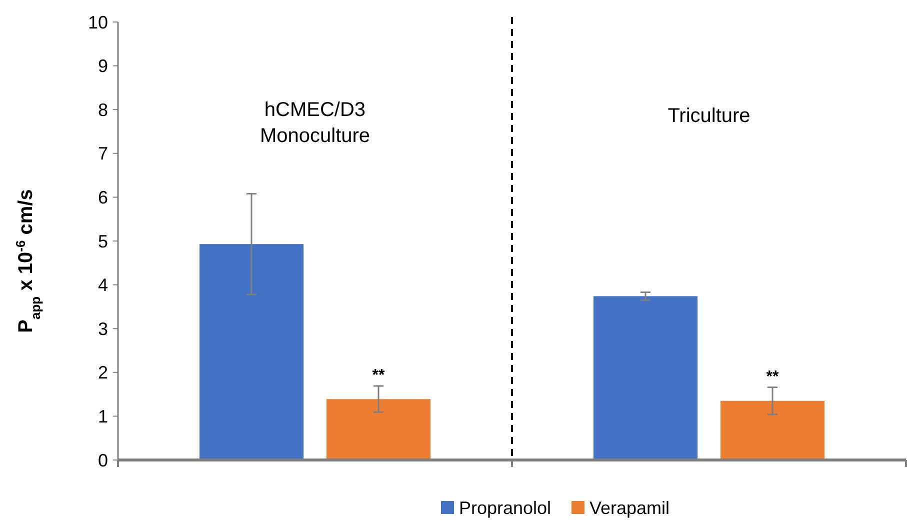  Describe the element at coordinates (103, 416) in the screenshot. I see `y-tick-label: 1` at that location.